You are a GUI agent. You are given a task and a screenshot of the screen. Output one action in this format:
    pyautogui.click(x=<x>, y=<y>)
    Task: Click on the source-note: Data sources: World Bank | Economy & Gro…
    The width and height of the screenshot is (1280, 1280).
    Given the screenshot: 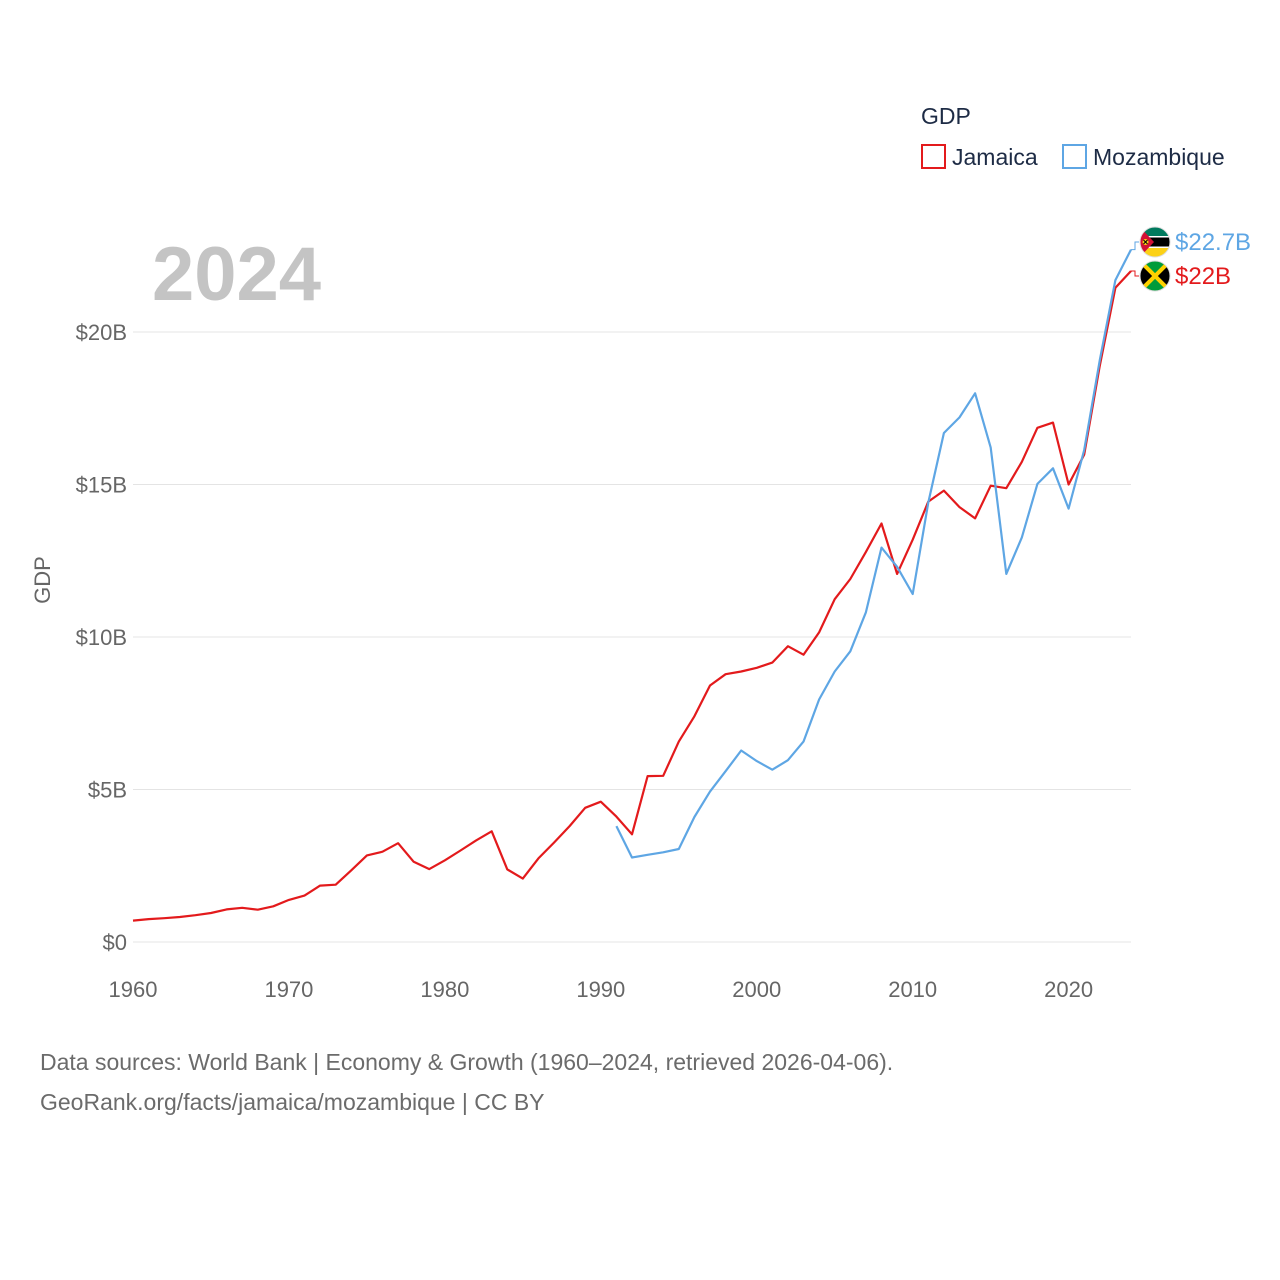 What is the action you would take?
    pyautogui.click(x=466, y=1082)
    